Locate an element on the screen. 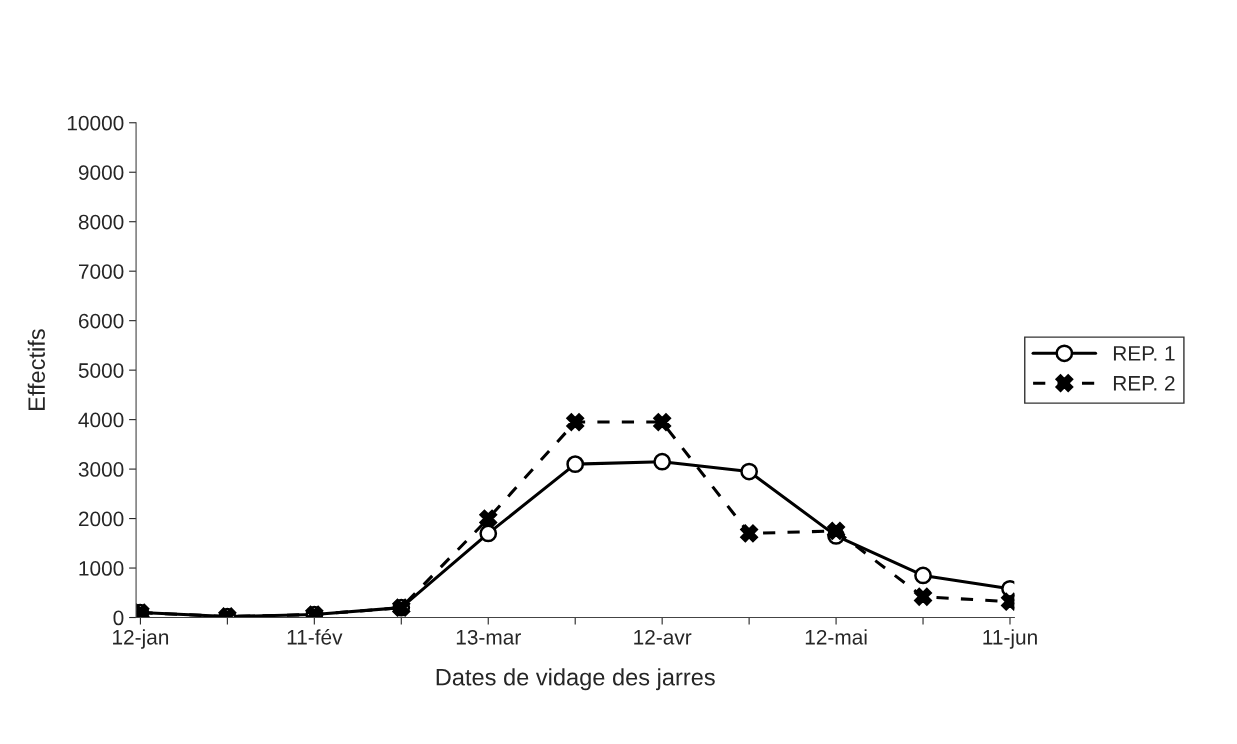 This screenshot has height=744, width=1237. y-tick-label: 10000 is located at coordinates (95, 123).